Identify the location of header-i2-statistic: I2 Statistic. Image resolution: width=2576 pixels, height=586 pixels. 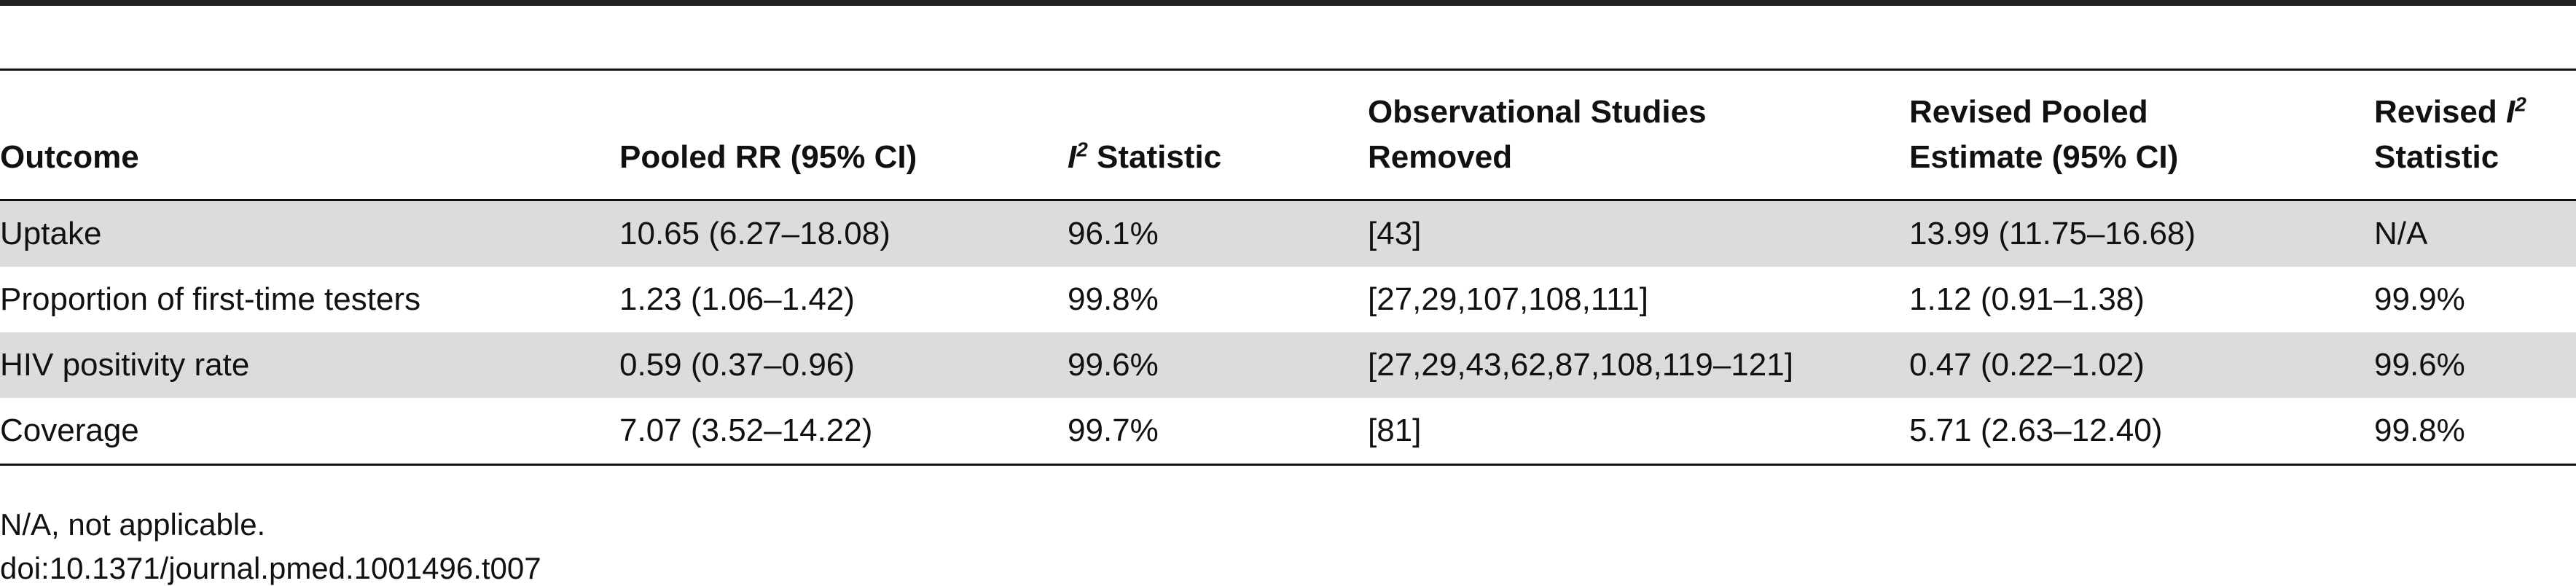
(1218, 135).